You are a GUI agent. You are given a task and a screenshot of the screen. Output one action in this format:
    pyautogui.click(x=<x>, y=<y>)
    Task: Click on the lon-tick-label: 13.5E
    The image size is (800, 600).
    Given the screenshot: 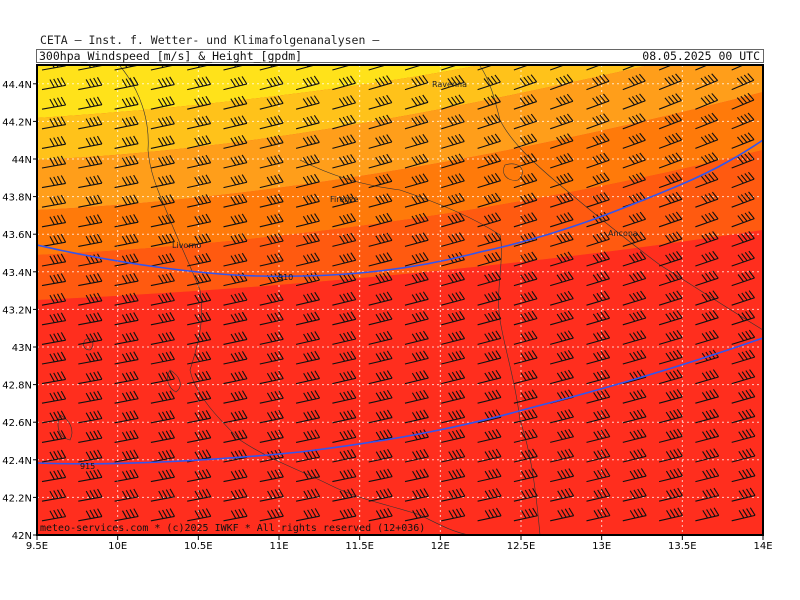 What is the action you would take?
    pyautogui.click(x=682, y=546)
    